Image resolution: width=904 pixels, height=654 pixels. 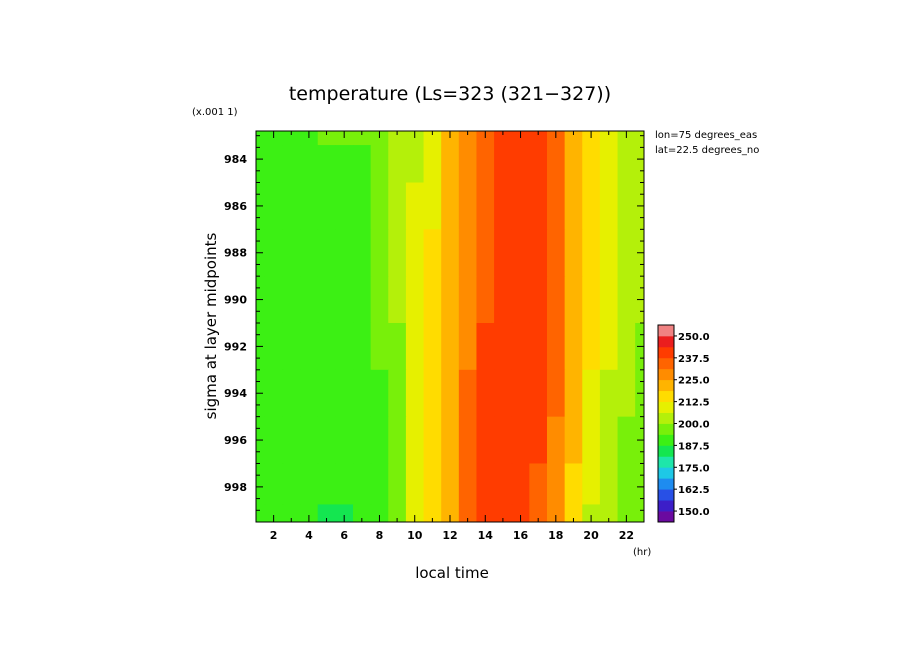 I want to click on y-tick-label: 986, so click(x=235, y=206).